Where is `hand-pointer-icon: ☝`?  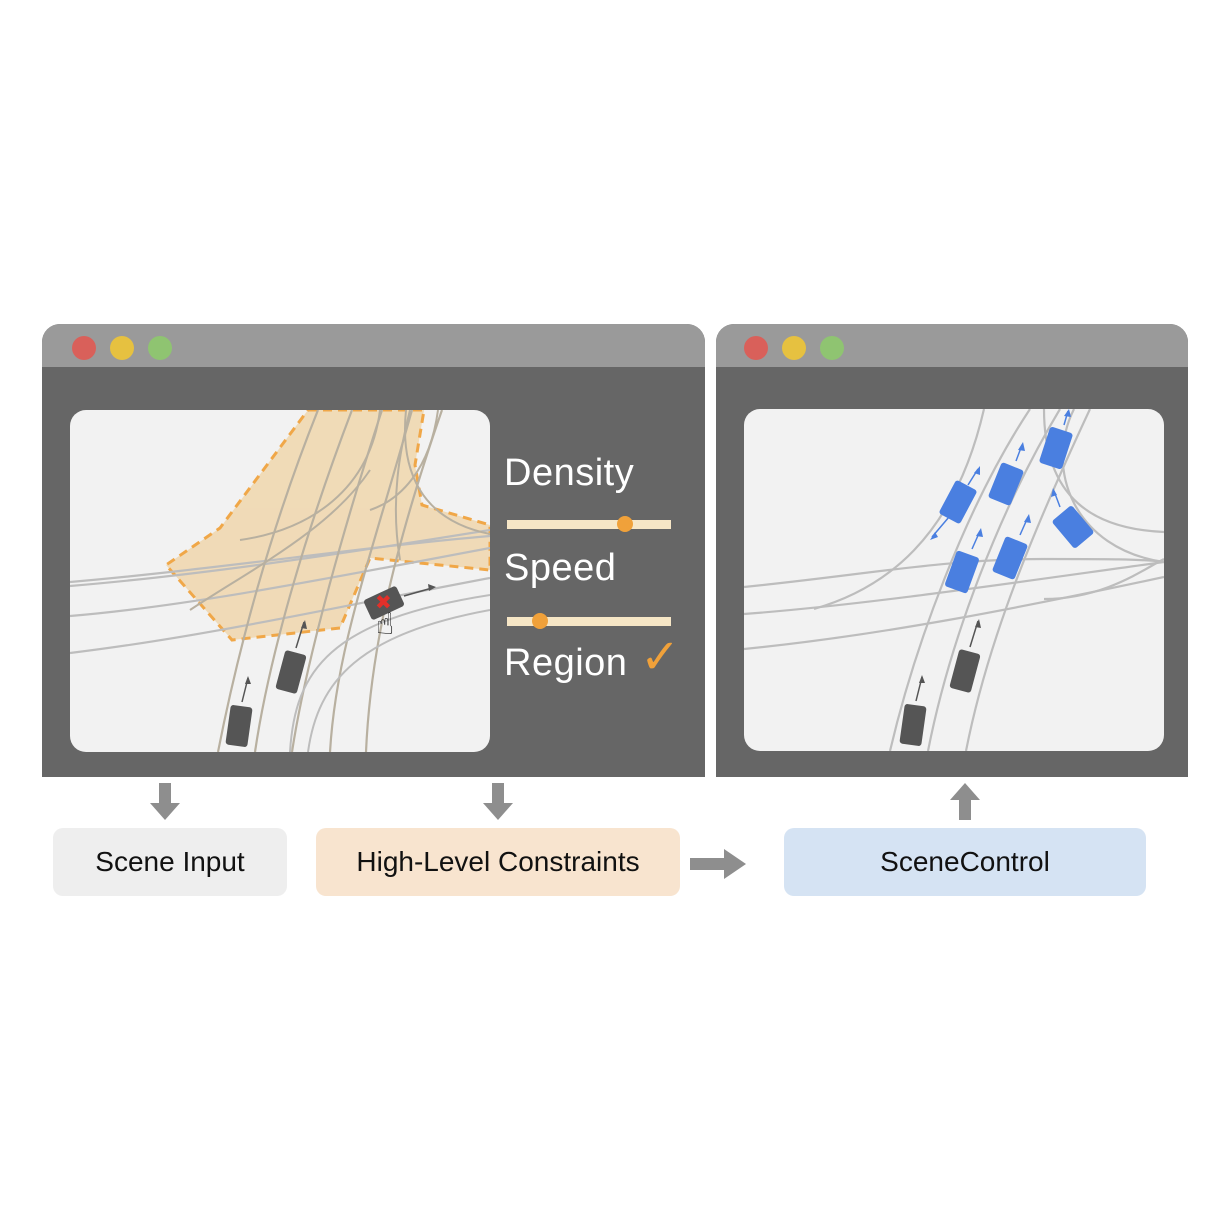 hand-pointer-icon: ☝ is located at coordinates (385, 624).